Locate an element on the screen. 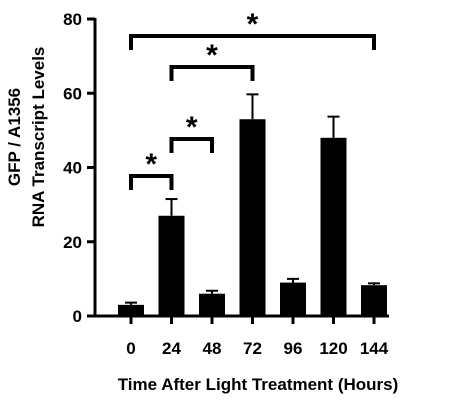 This screenshot has height=400, width=457. y-tick-label: 80 is located at coordinates (72, 19).